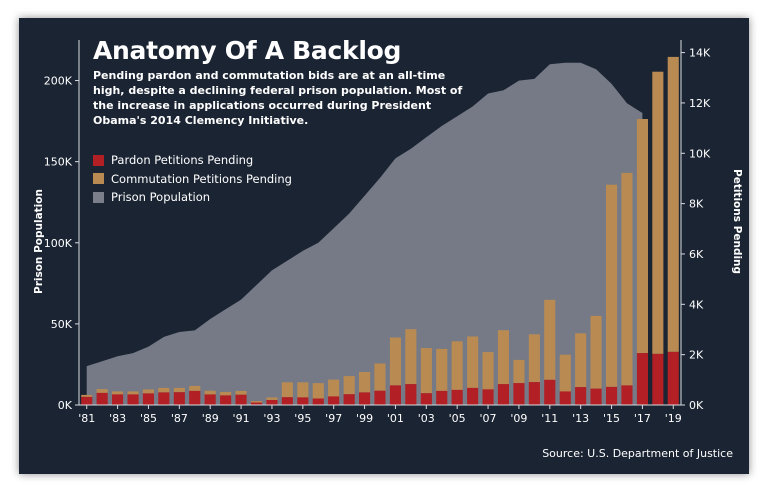 This screenshot has width=768, height=494. I want to click on bar-commutation-2003, so click(426, 371).